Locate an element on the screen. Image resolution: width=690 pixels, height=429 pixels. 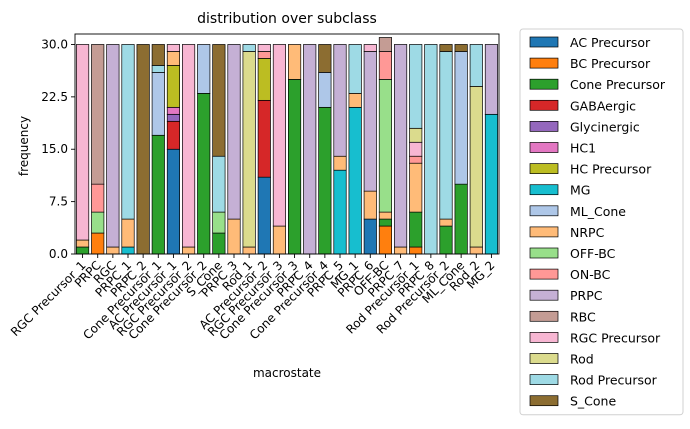
y-tick-label: 22.5 is located at coordinates (54, 97).